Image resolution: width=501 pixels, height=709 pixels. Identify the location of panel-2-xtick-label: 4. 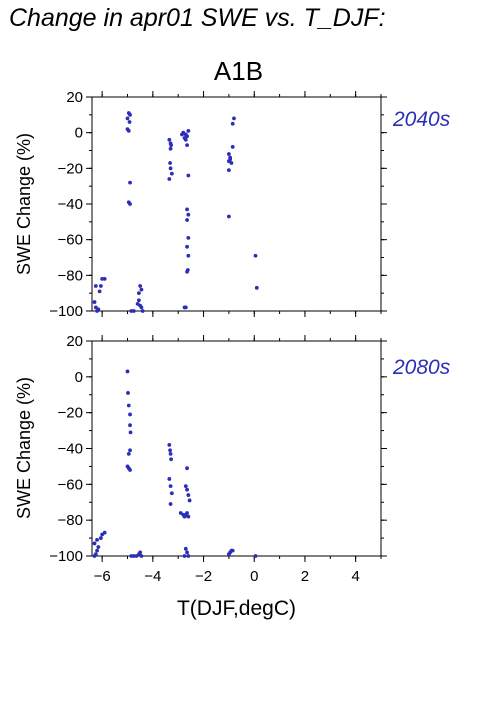
(355, 576).